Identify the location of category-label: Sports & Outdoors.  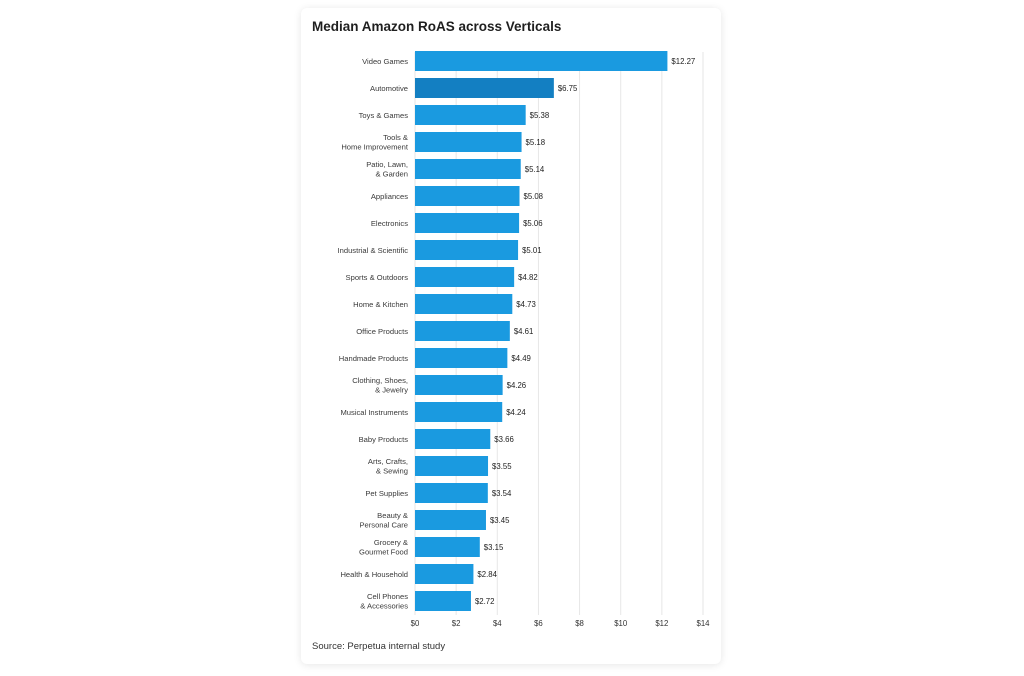
(377, 277).